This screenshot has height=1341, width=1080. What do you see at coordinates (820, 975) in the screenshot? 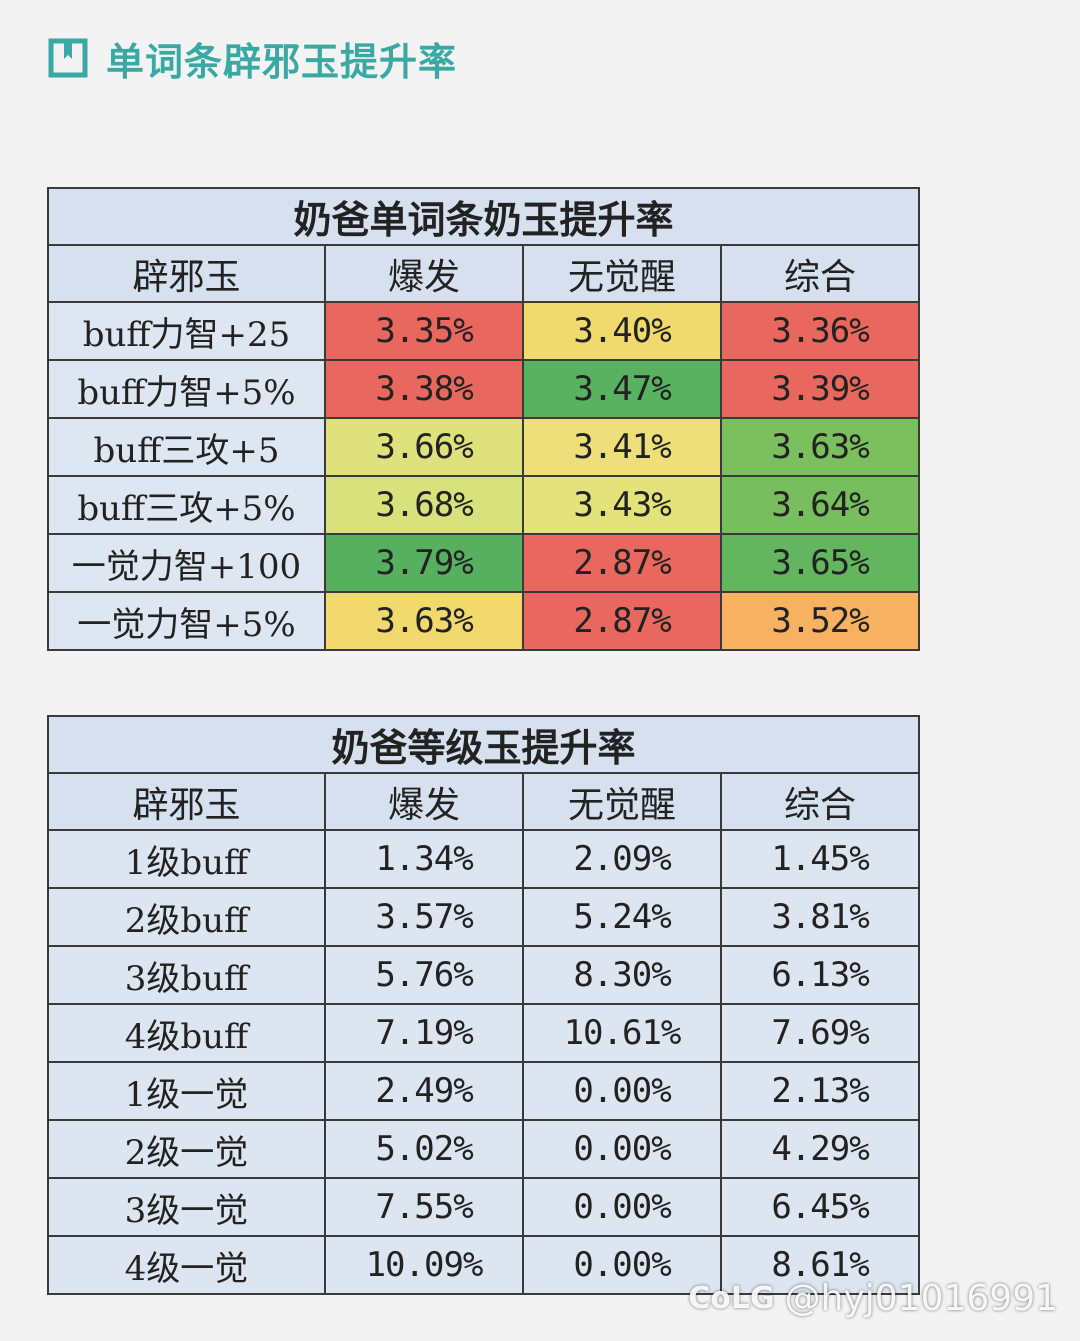
I see `value-cell: 6.13%` at bounding box center [820, 975].